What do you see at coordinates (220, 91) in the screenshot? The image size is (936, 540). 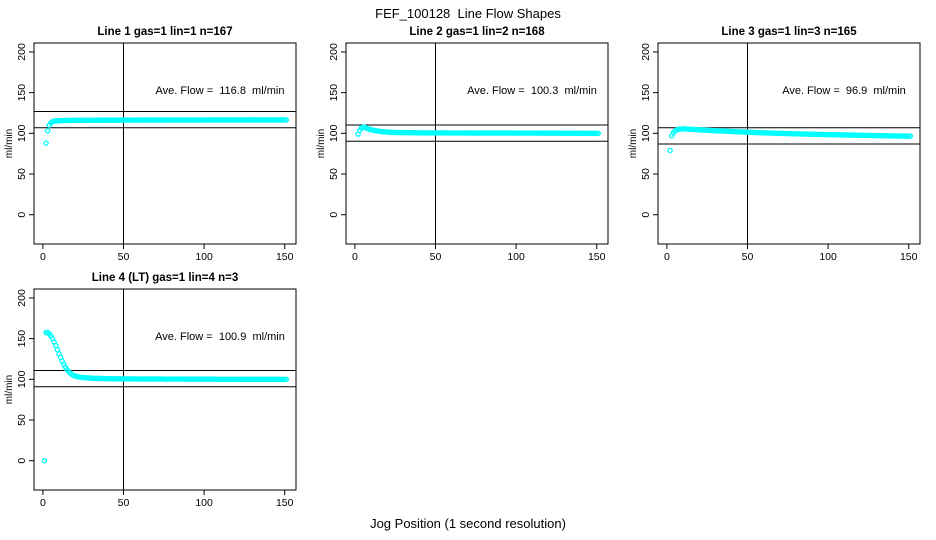 I see `ave-flow-annotation: Ave. Flow = 116.8 ml/min` at bounding box center [220, 91].